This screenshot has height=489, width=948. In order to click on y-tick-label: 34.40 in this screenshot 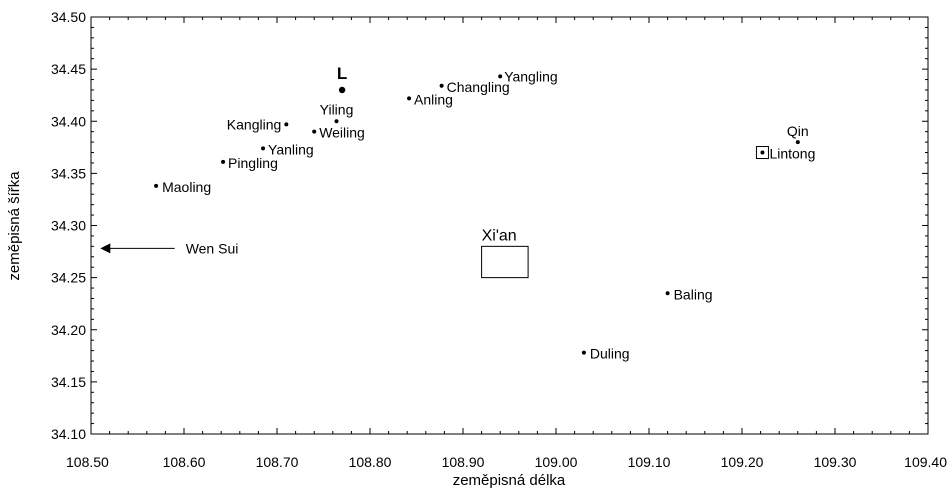, I will do `click(68, 121)`.